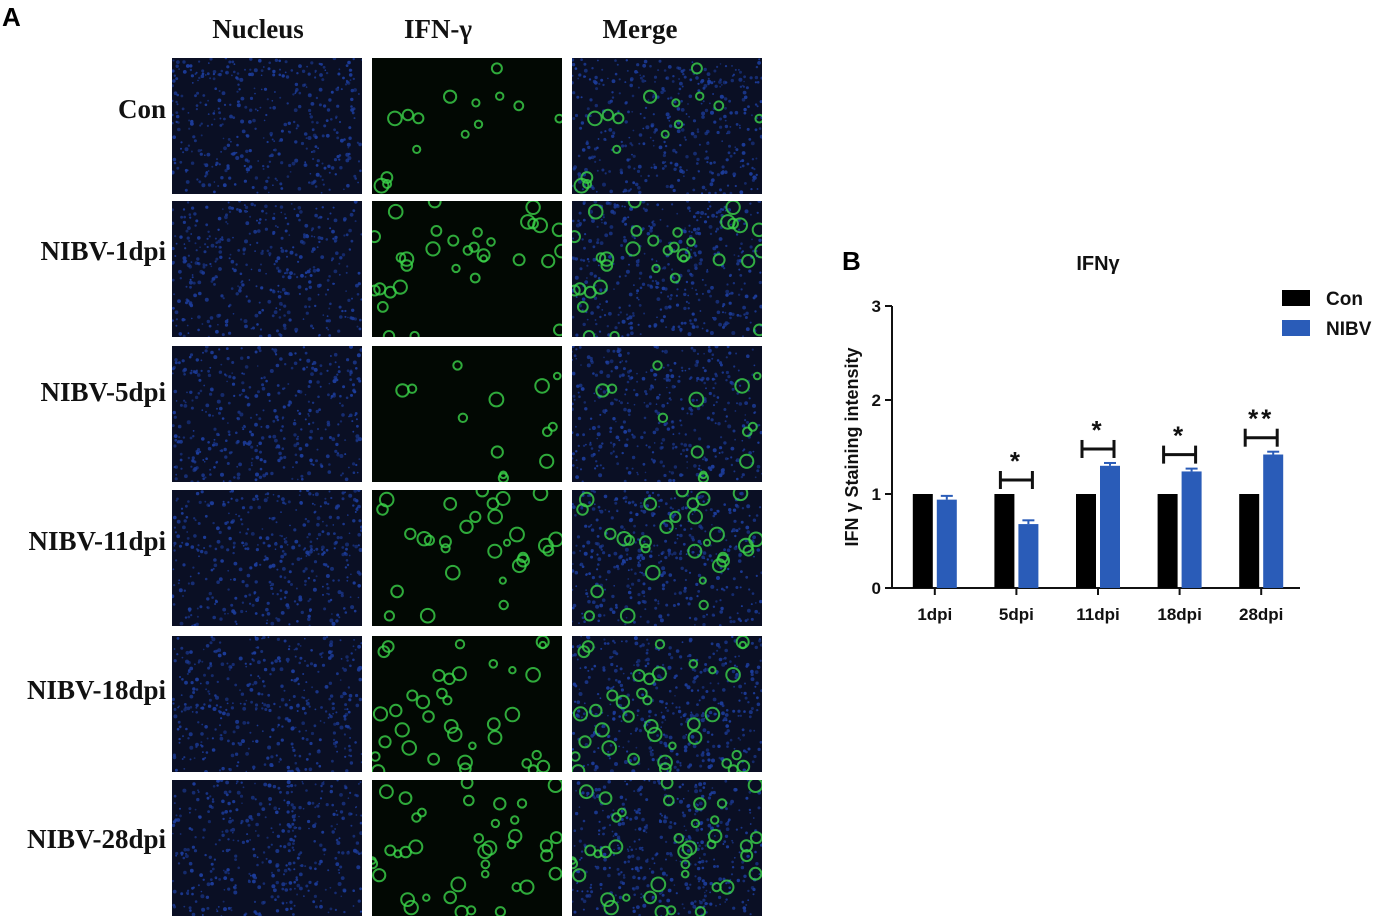 Image resolution: width=1381 pixels, height=920 pixels. I want to click on micrograph-nibv-18dpi-merge, so click(667, 704).